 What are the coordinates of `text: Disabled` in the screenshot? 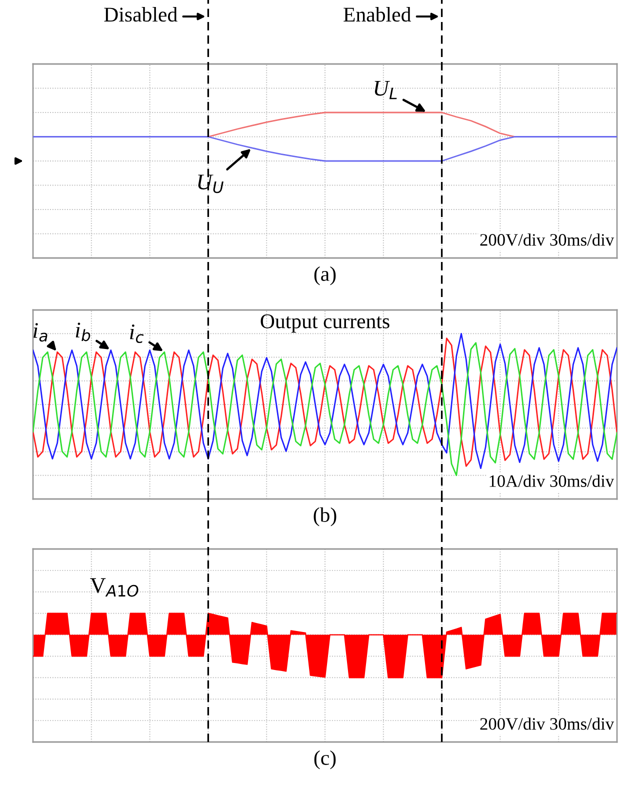 It's located at (141, 14).